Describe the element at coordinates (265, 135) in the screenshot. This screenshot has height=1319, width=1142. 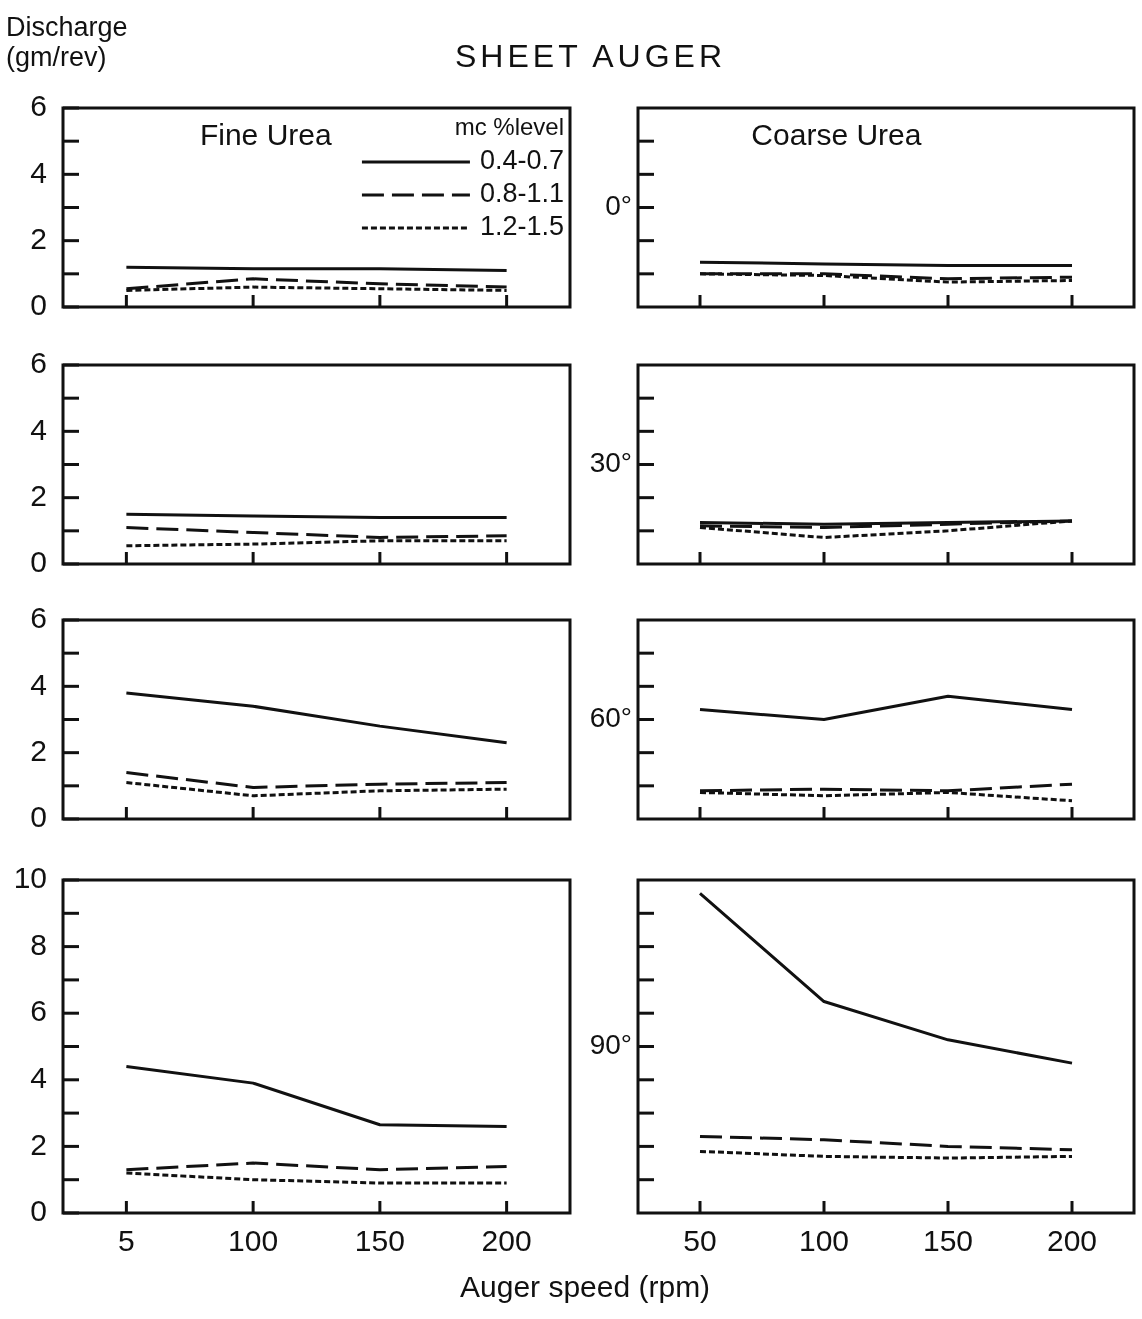
I see `annotation: Fine Urea` at that location.